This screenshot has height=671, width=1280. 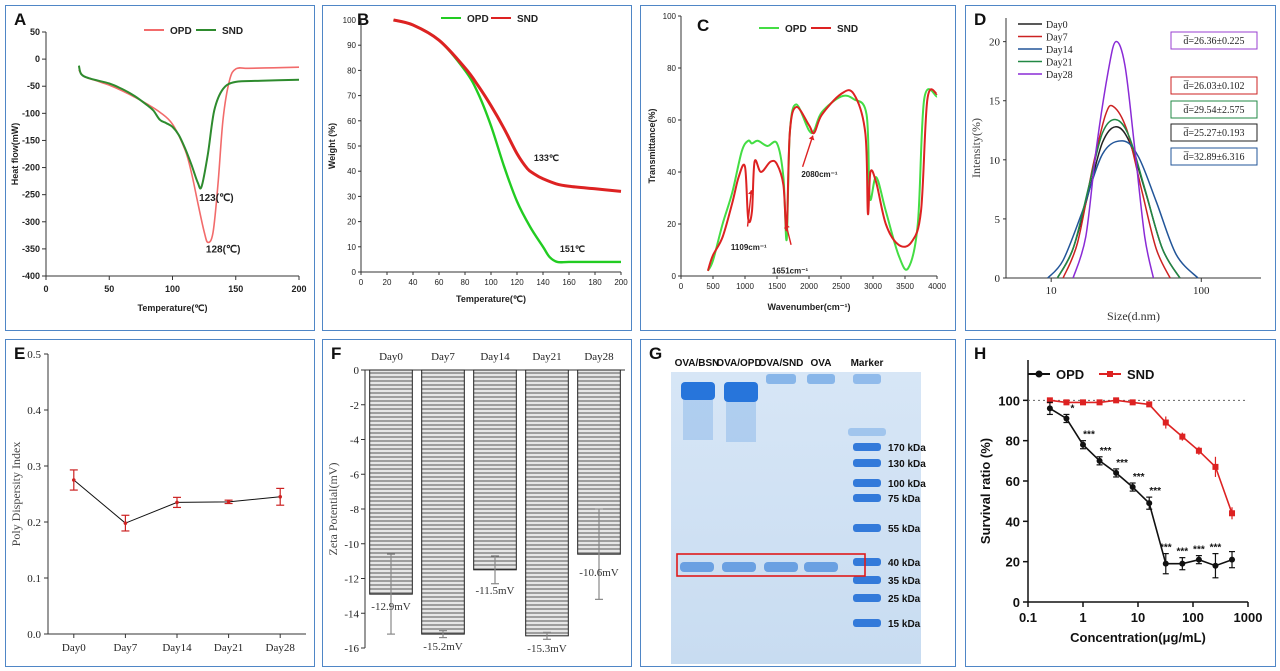 I want to click on panel-label-d: D, so click(x=980, y=19).